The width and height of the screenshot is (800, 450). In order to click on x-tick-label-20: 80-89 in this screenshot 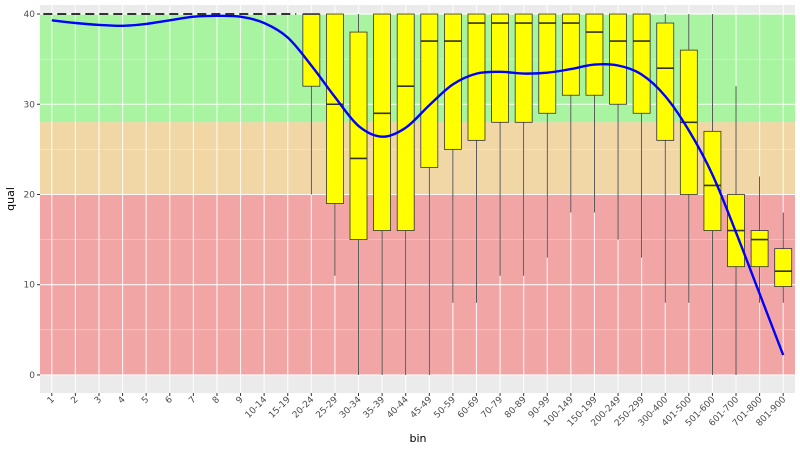, I will do `click(516, 408)`.